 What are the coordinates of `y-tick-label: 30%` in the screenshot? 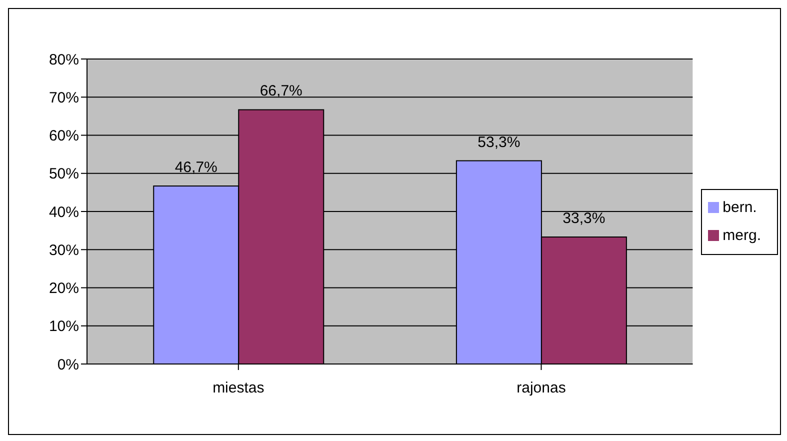 It's located at (63, 250).